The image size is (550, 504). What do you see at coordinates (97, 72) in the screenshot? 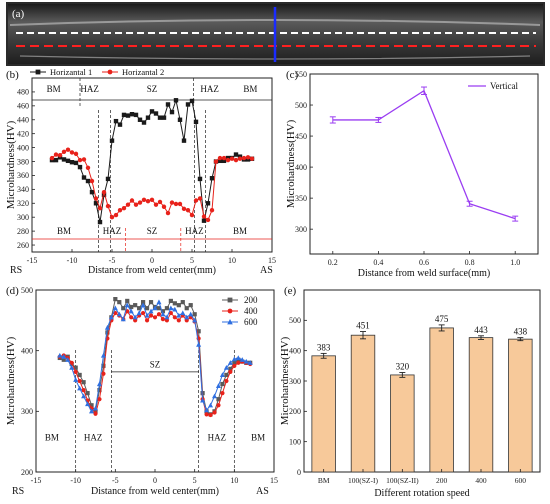
I see `legend: Horizantal 1 Horizantal 2` at bounding box center [97, 72].